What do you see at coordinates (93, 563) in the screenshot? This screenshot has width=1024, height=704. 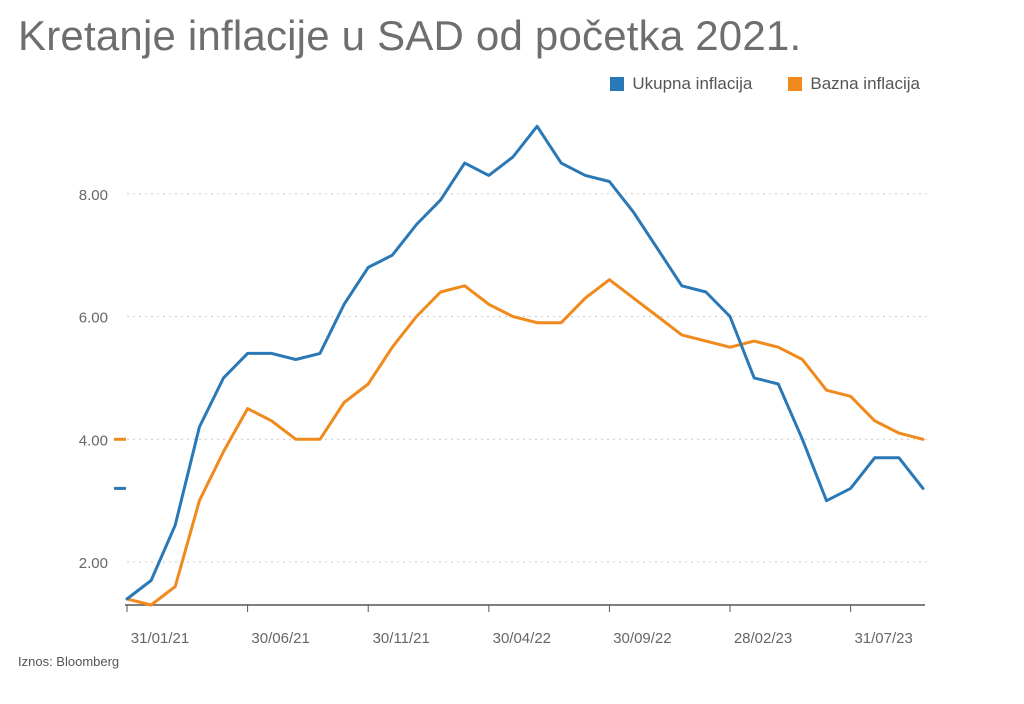 I see `y-tick-label: 2.00` at bounding box center [93, 563].